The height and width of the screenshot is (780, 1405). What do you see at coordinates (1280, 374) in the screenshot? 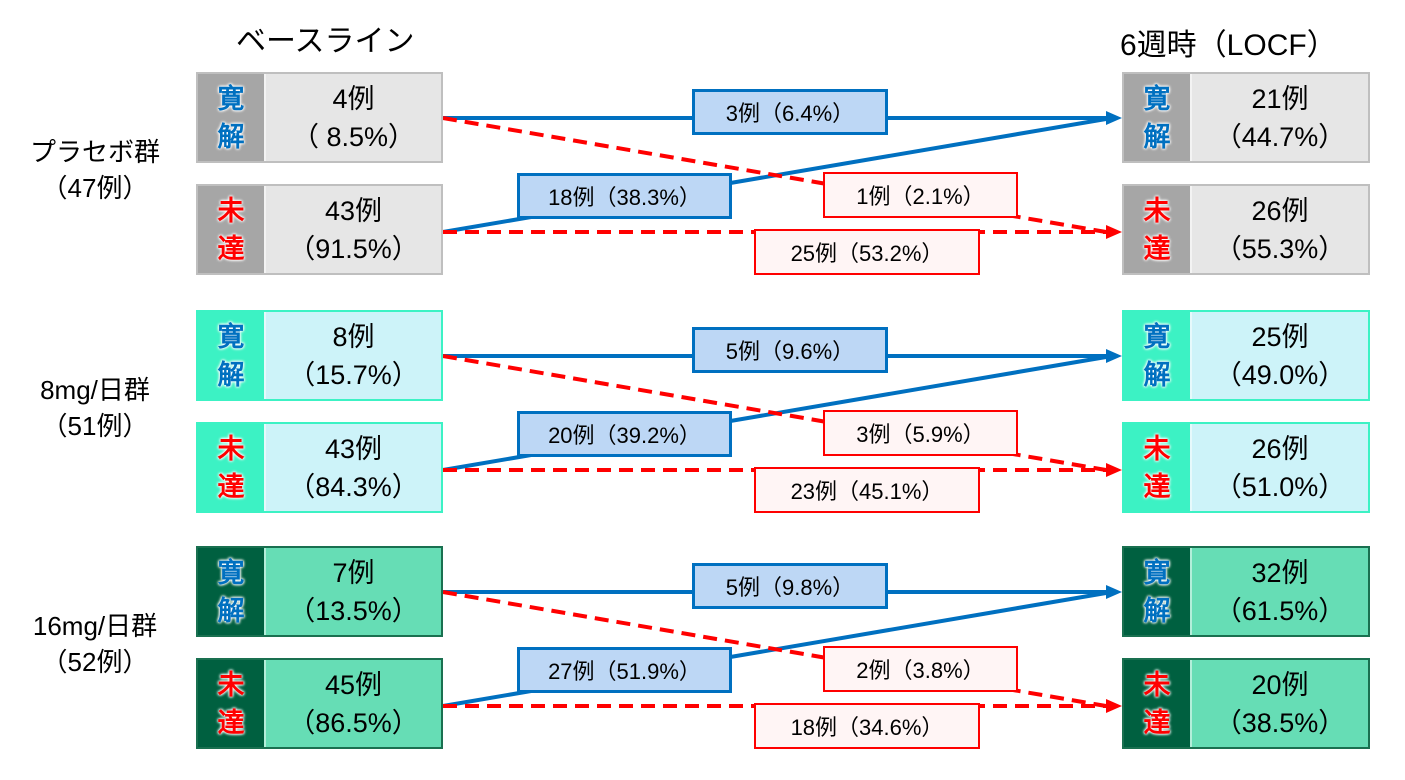
I see `percent-text: （49.0%）` at bounding box center [1280, 374].